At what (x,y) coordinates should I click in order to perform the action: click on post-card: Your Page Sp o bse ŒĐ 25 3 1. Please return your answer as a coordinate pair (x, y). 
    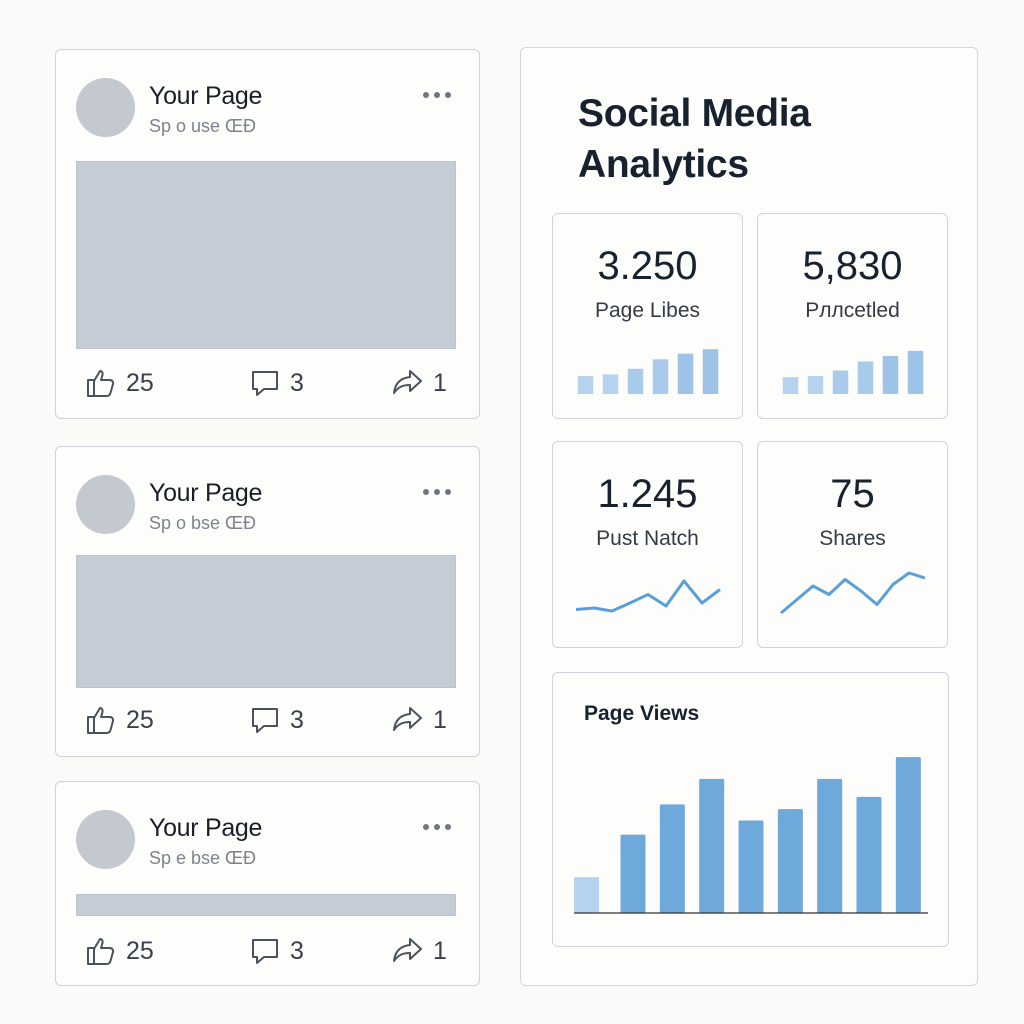
    Looking at the image, I should click on (267, 601).